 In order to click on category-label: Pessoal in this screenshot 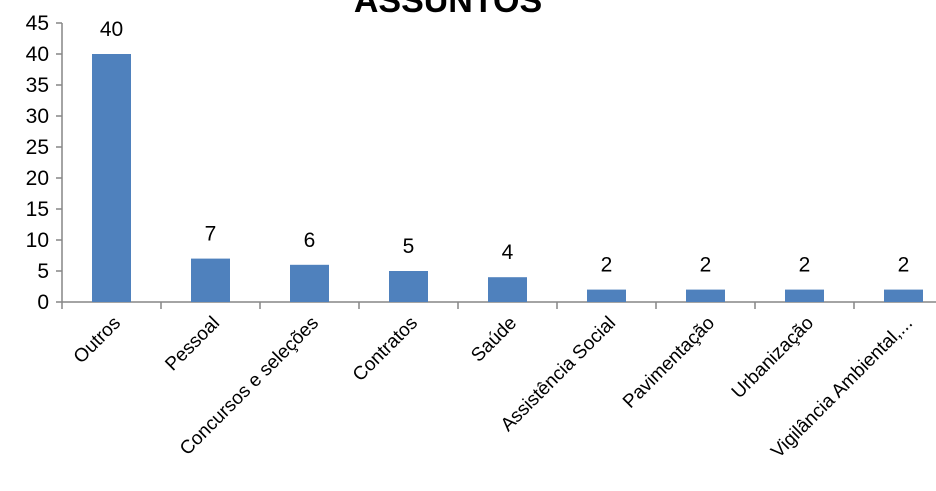, I will do `click(192, 344)`.